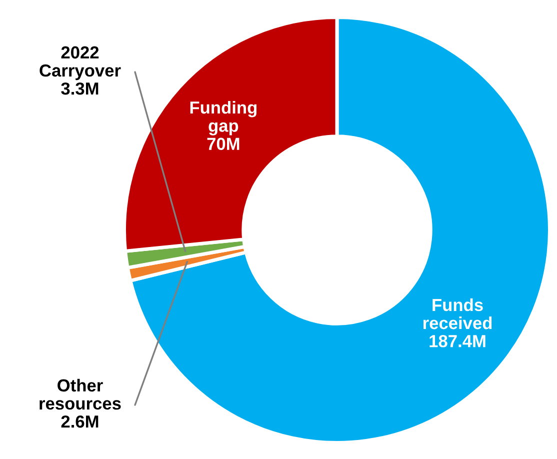  Describe the element at coordinates (80, 394) in the screenshot. I see `slice-label: Other resources` at that location.